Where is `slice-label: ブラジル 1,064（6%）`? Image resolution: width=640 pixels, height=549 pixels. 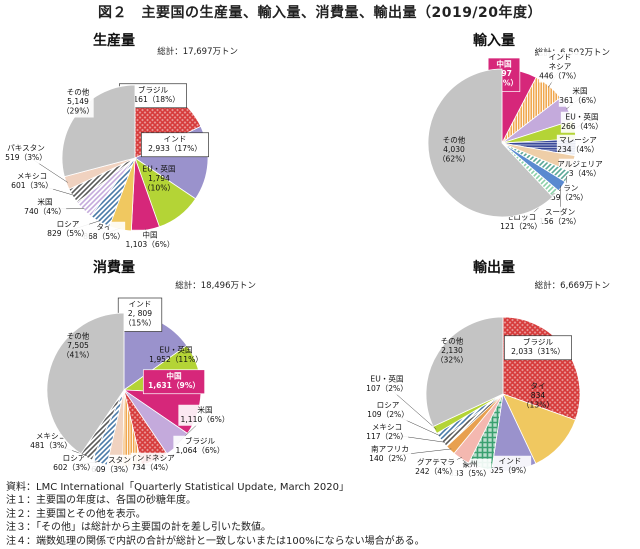
slice-label: ブラジル 1,064（6%） is located at coordinates (200, 445).